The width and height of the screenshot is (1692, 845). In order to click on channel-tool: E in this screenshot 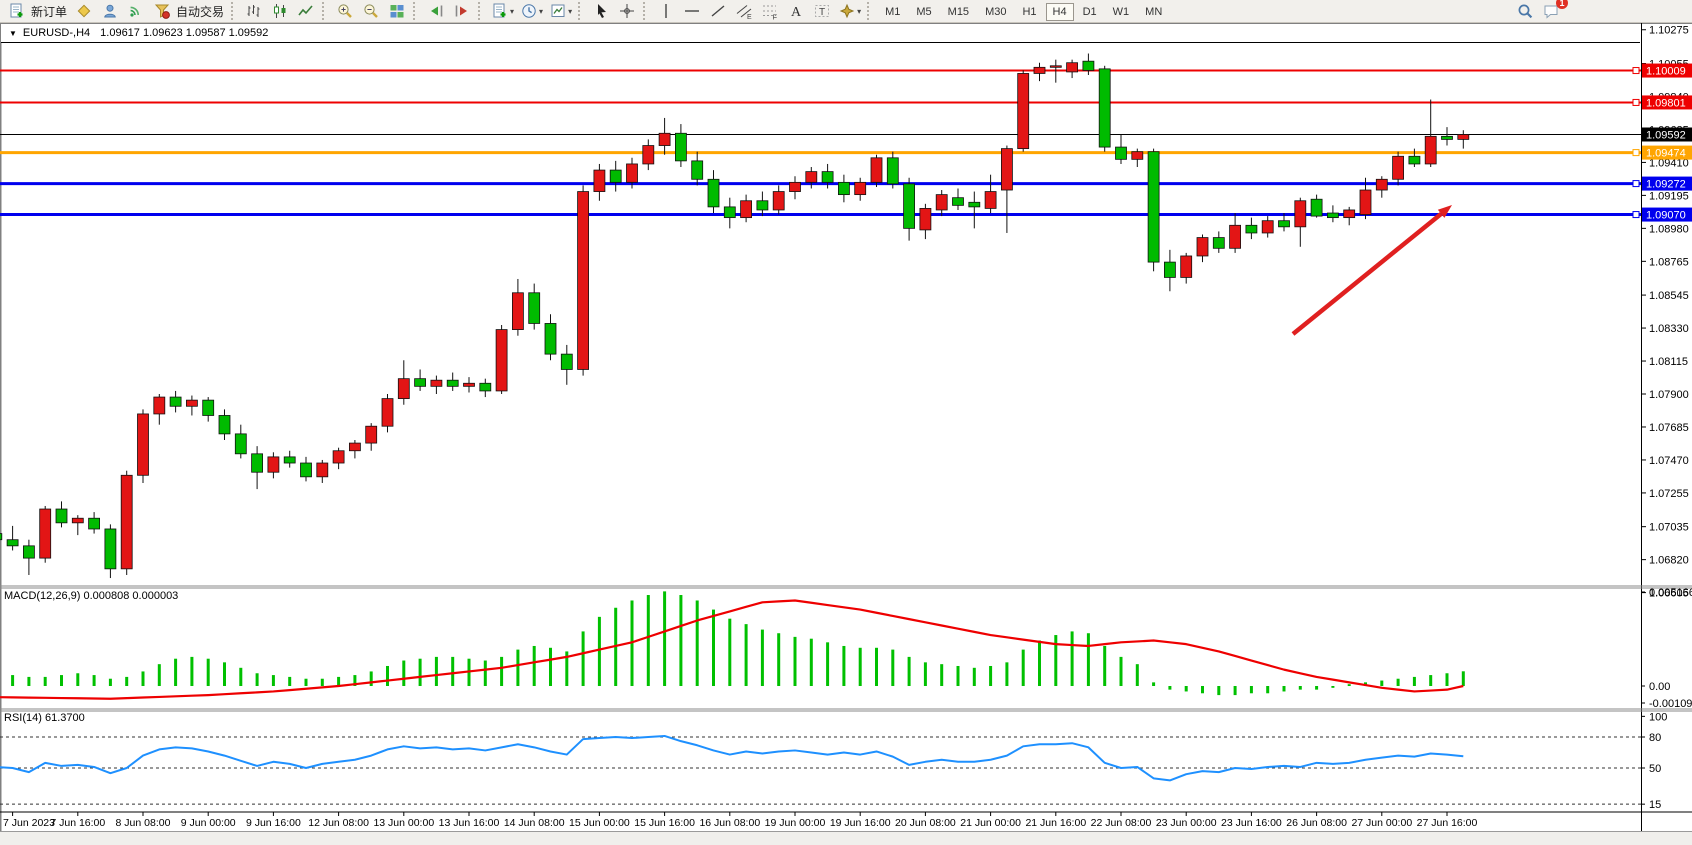, I will do `click(744, 11)`.